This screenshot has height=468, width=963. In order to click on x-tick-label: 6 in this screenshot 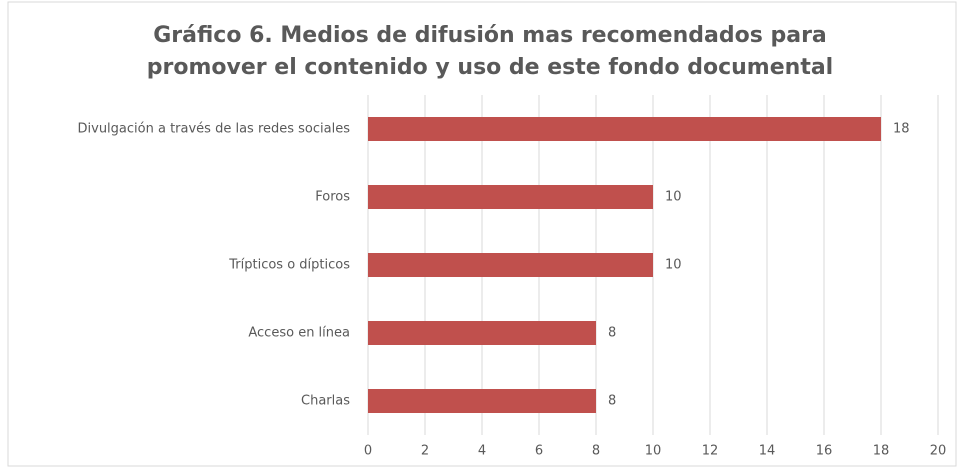, I will do `click(539, 451)`.